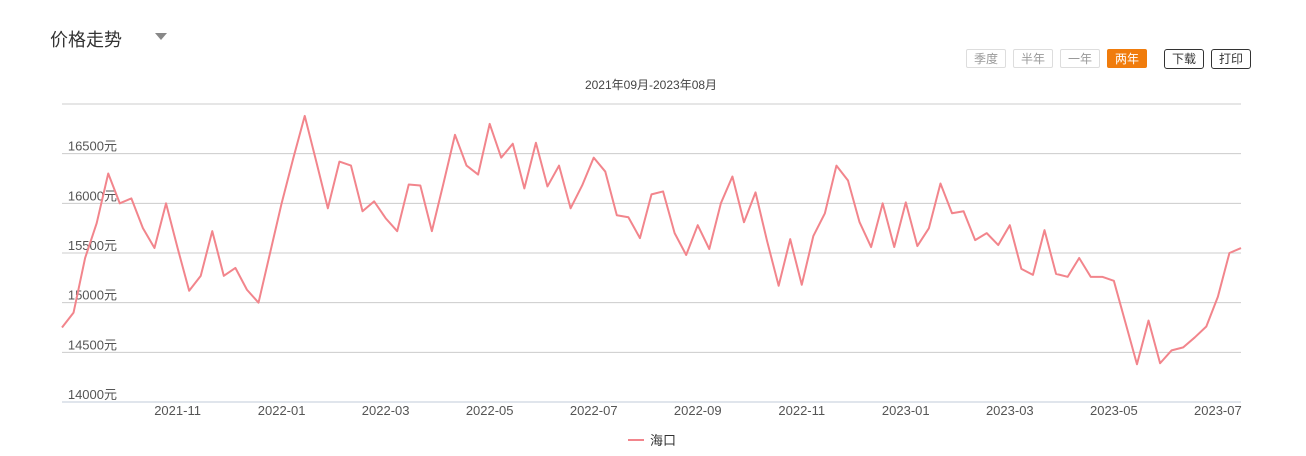 The width and height of the screenshot is (1306, 456). Describe the element at coordinates (594, 410) in the screenshot. I see `x-tick-label: 2022-07` at that location.